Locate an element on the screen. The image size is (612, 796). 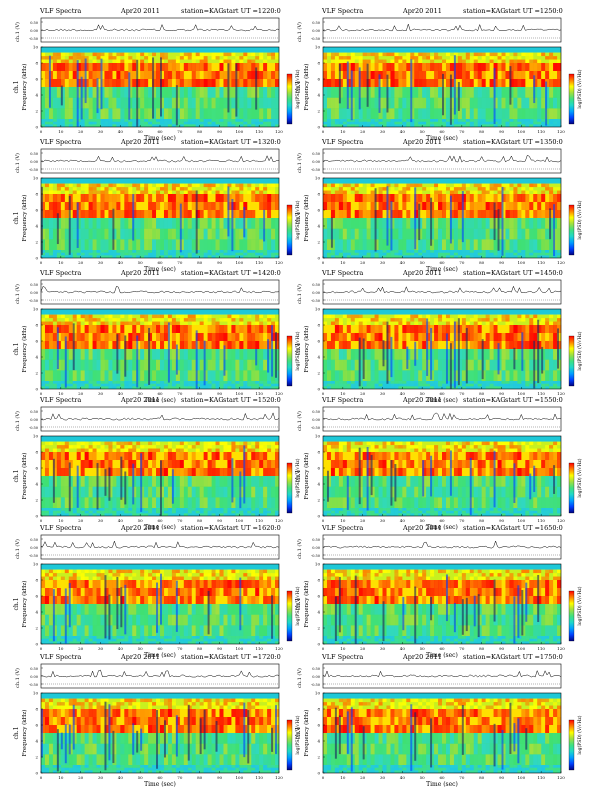
waveform-axis-label: ch.1 (V) is located at coordinates (299, 32).